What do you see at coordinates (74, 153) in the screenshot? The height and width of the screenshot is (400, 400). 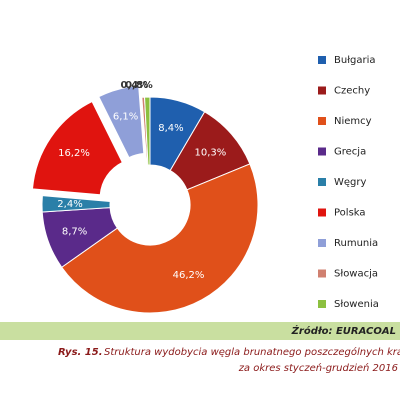 I see `data-label: 16,2%` at bounding box center [74, 153].